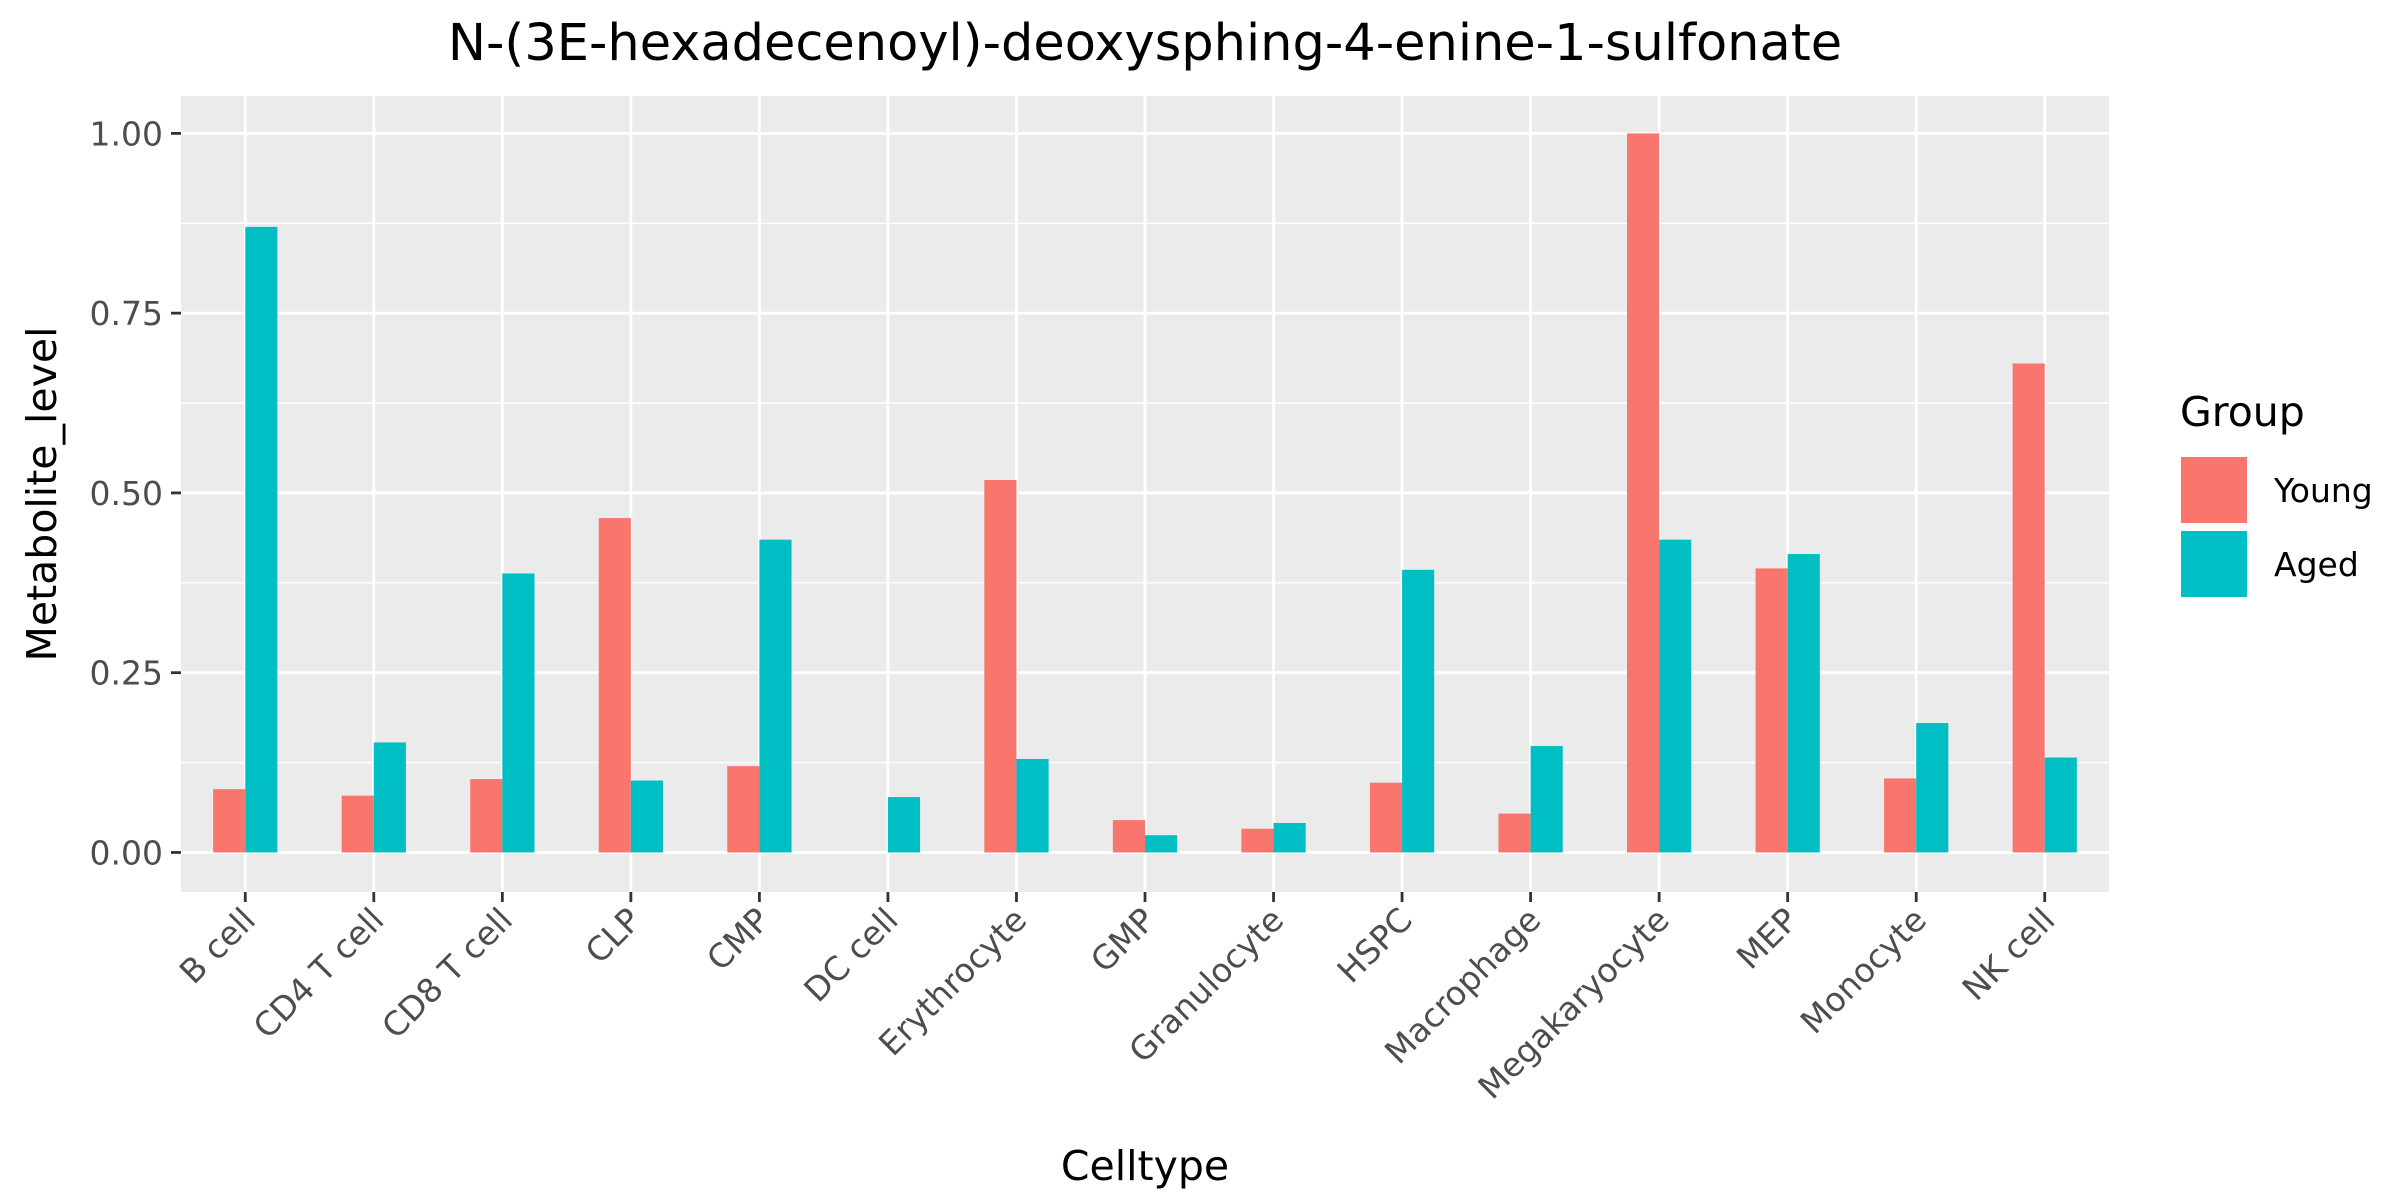 The image size is (2400, 1200). Describe the element at coordinates (389, 797) in the screenshot. I see `bar-aged-cd4-t-cell` at that location.